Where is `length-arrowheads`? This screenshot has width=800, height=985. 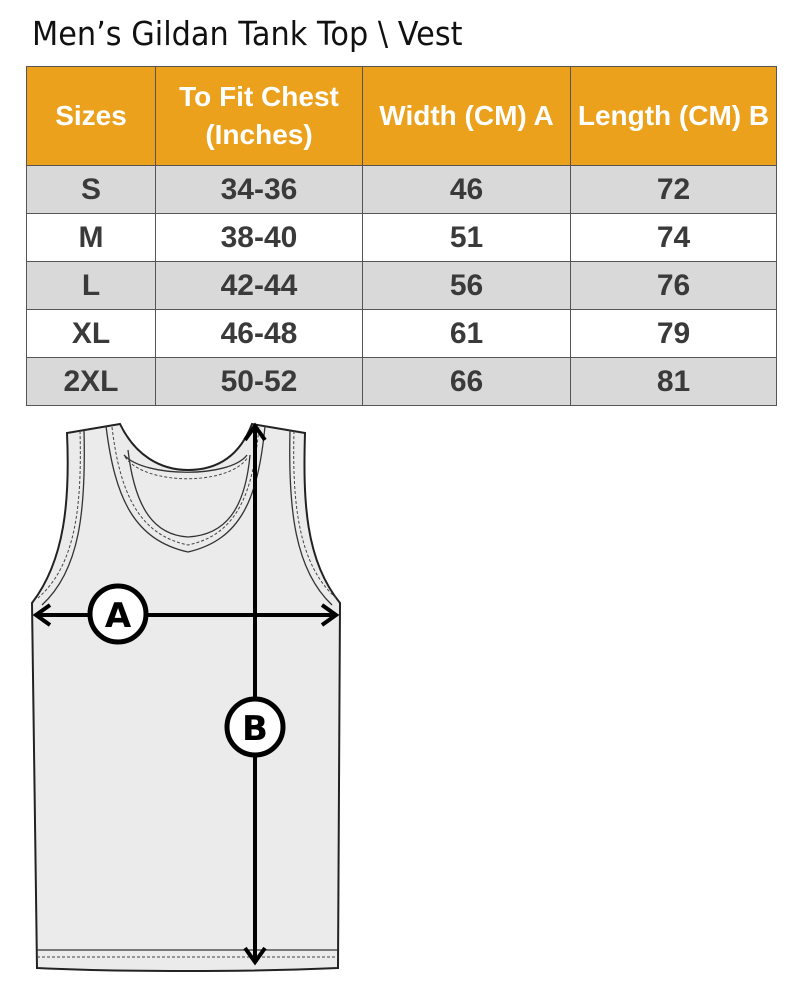
length-arrowheads is located at coordinates (255, 694).